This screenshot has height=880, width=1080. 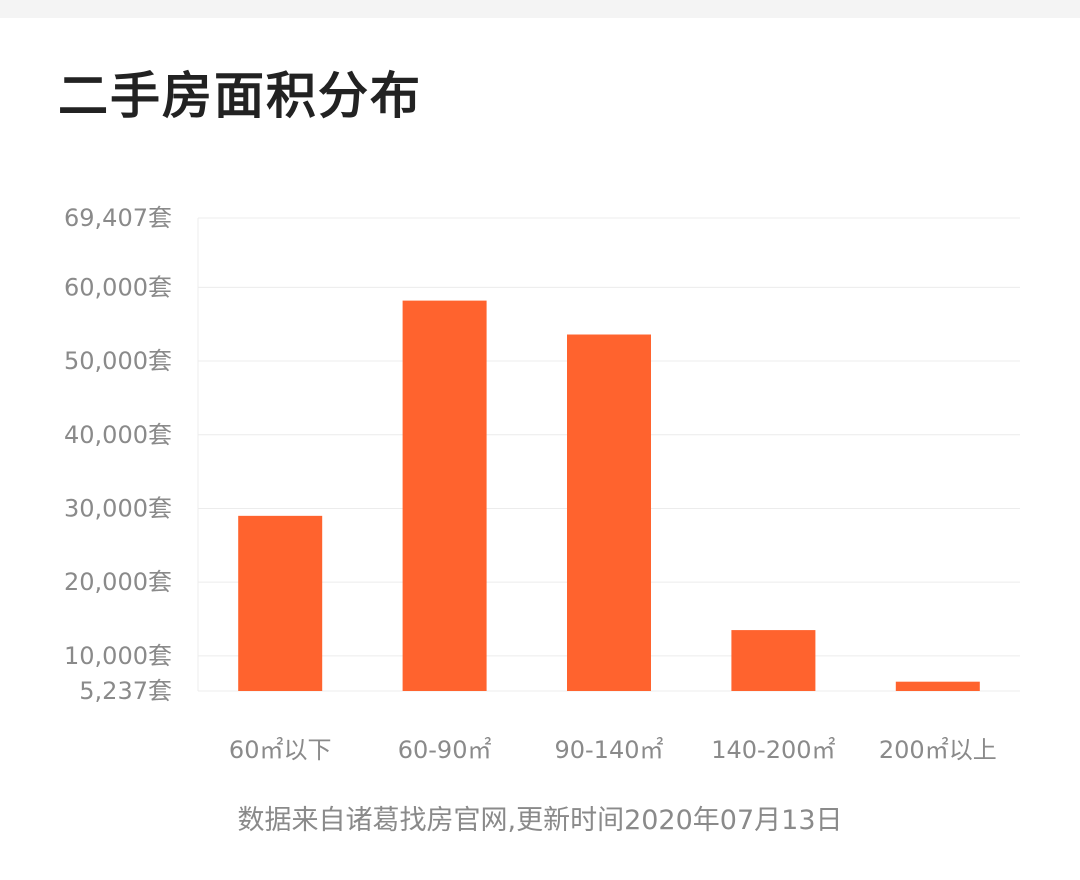 What do you see at coordinates (608, 750) in the screenshot?
I see `x-tick-label: 90-140㎡` at bounding box center [608, 750].